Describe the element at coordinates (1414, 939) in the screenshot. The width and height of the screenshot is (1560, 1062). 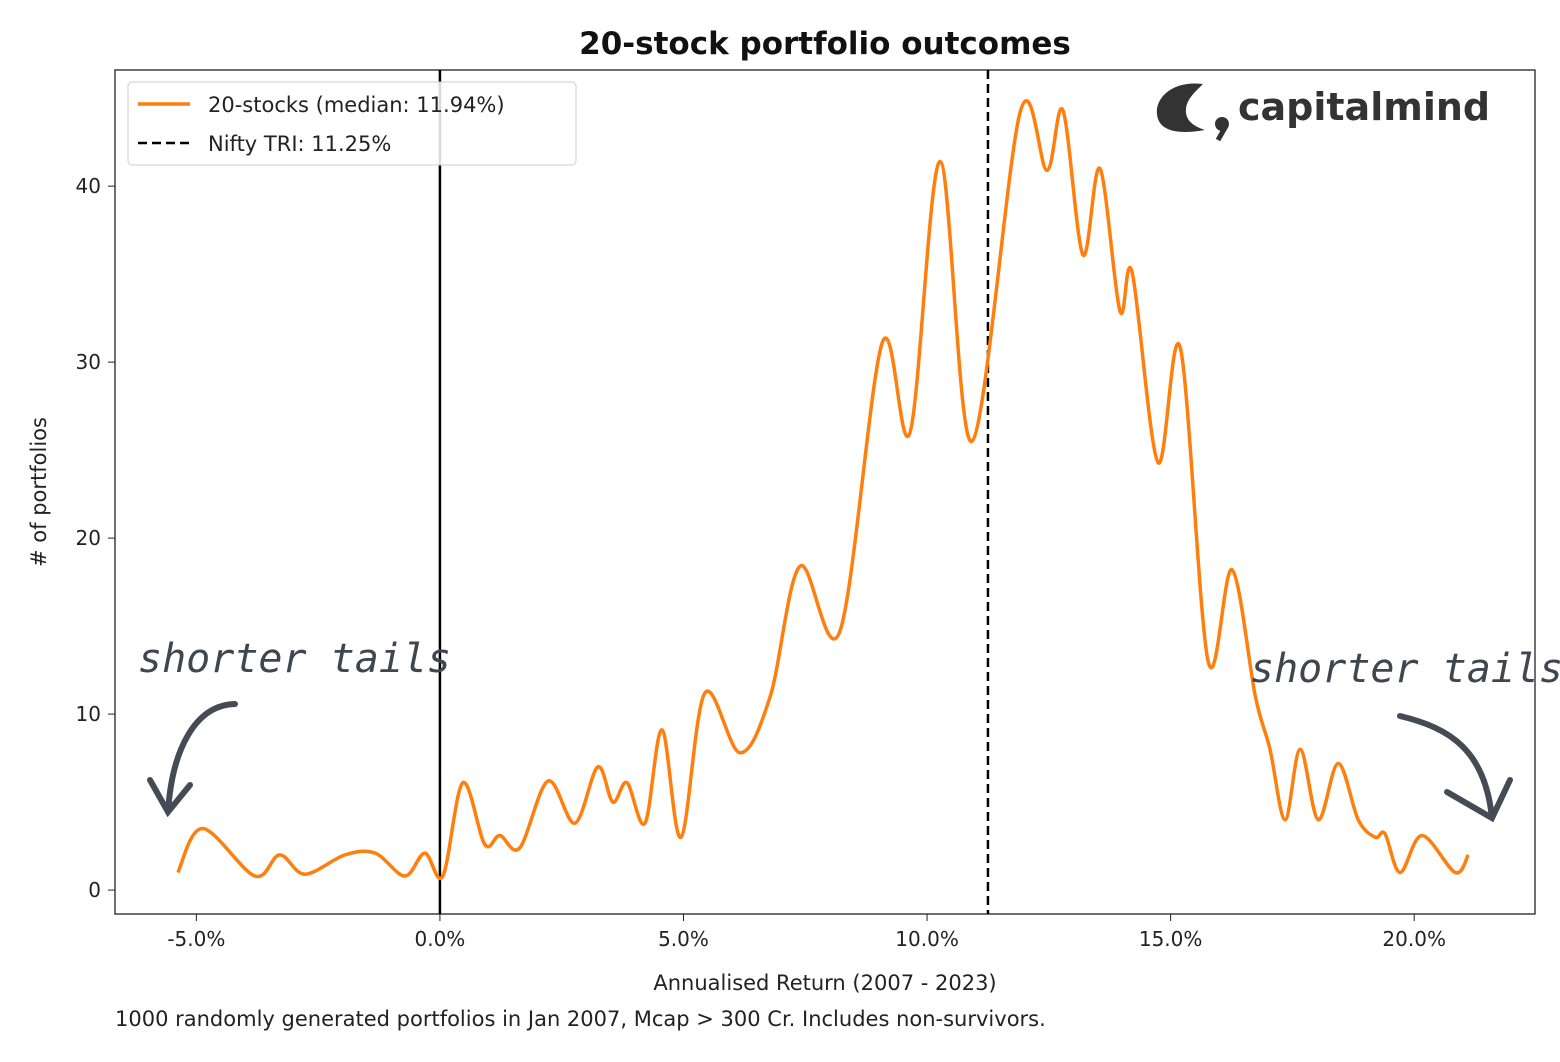
I see `x-tick-label: 20.0%` at that location.